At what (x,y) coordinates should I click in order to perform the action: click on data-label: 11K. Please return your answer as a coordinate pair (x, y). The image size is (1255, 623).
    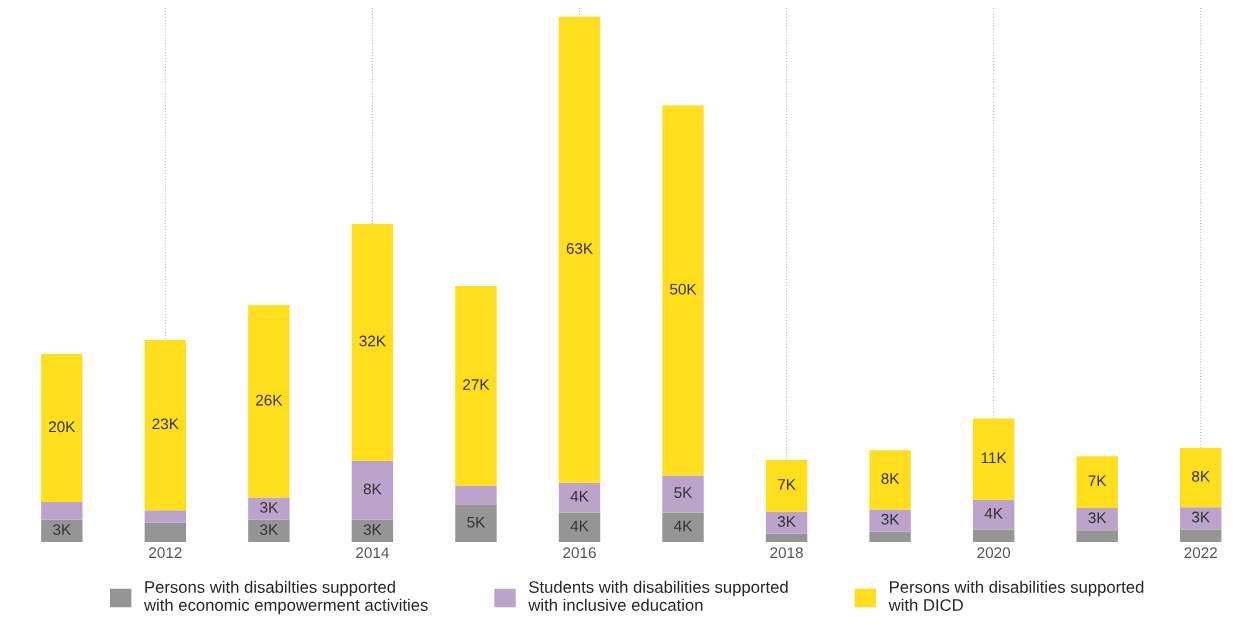
    Looking at the image, I should click on (994, 458).